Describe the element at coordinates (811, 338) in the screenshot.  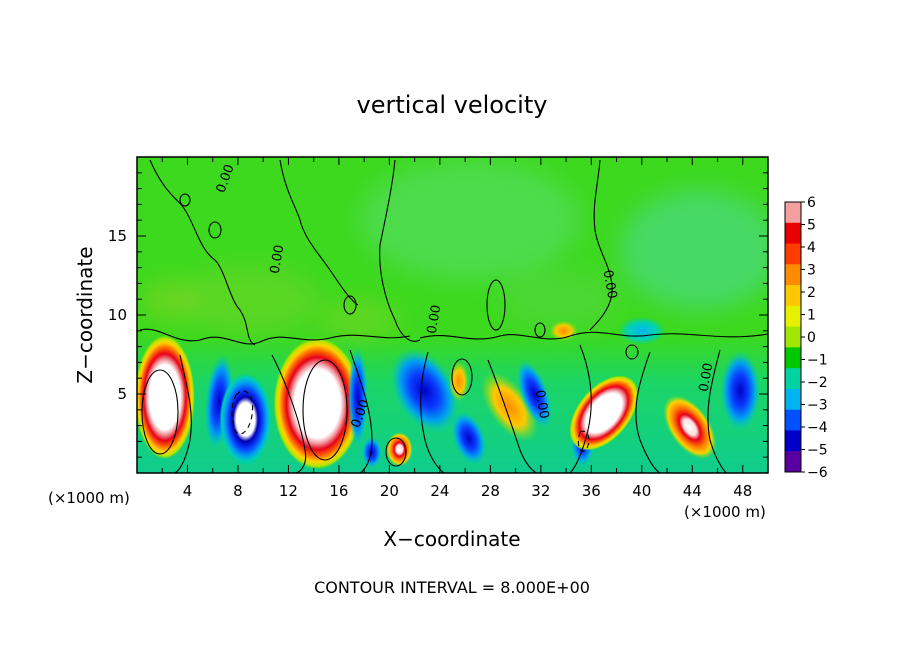
I see `colorbar-tick-label: 0` at that location.